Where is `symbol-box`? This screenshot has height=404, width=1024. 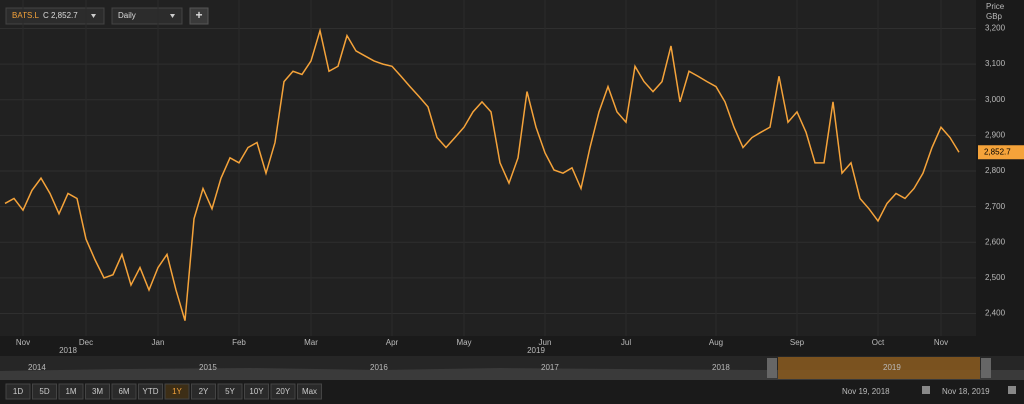 symbol-box is located at coordinates (55, 16).